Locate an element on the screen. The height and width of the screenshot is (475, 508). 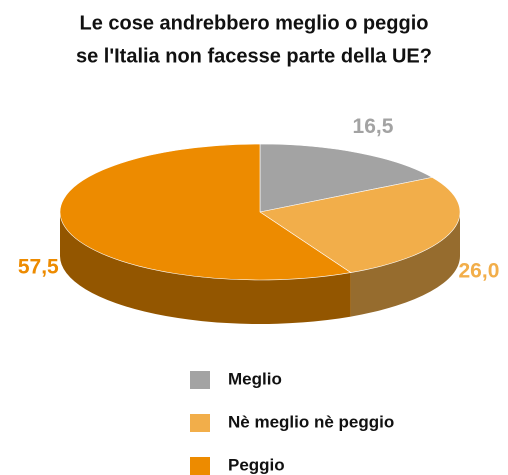
chart-title: Le cose andrebbero meglio o peggio is located at coordinates (254, 23).